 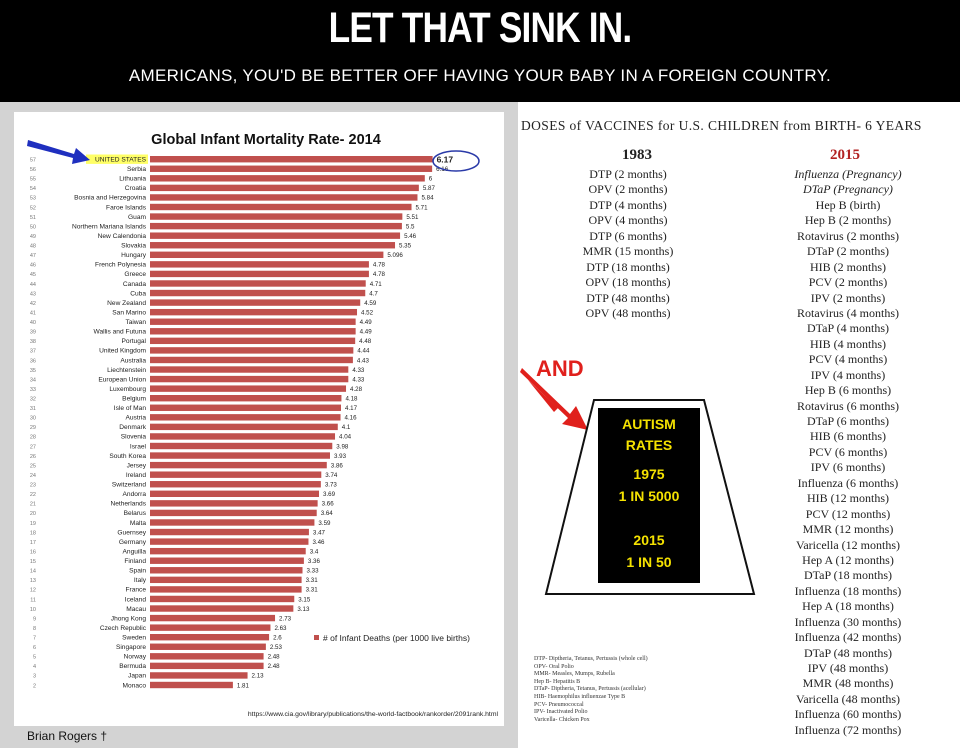 What do you see at coordinates (266, 140) in the screenshot?
I see `chart-title: Global Infant Mortality Rate- 2014` at bounding box center [266, 140].